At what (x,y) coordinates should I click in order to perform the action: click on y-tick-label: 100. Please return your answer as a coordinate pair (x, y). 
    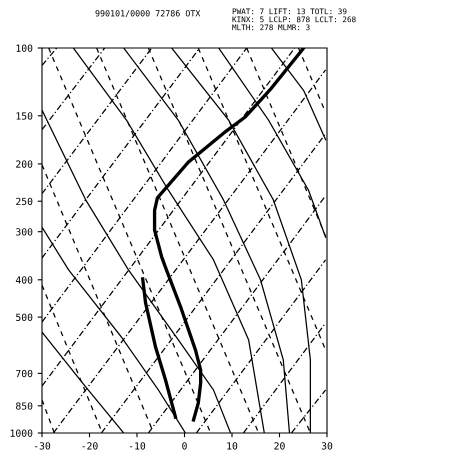
    Looking at the image, I should click on (24, 48).